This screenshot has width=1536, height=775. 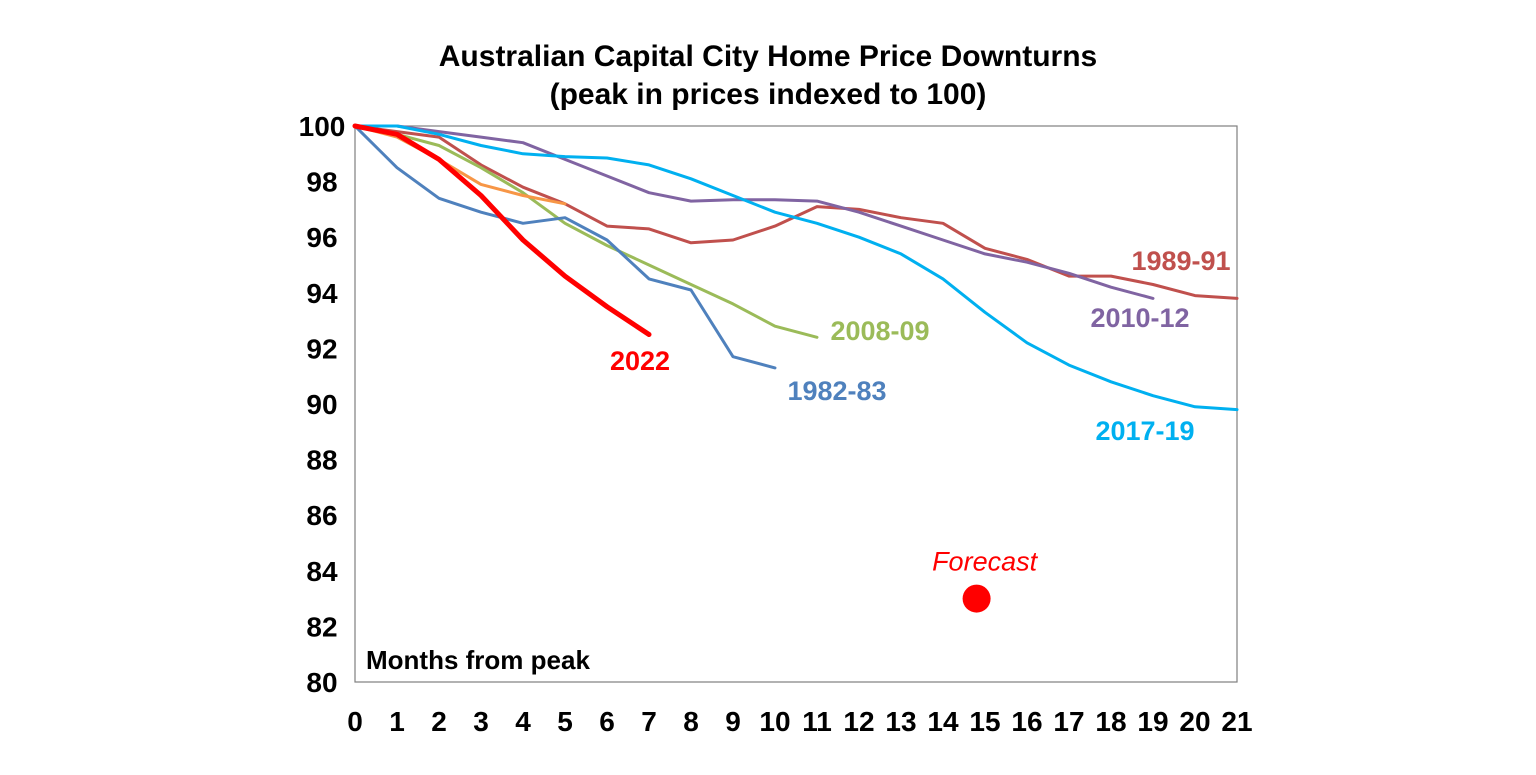 What do you see at coordinates (321, 460) in the screenshot?
I see `y-tick-label: 88` at bounding box center [321, 460].